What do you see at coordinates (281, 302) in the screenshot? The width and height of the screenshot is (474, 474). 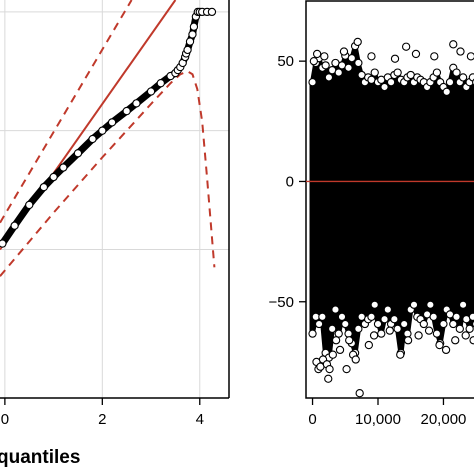 I see `residual-y-tick-label: −50` at bounding box center [281, 302].